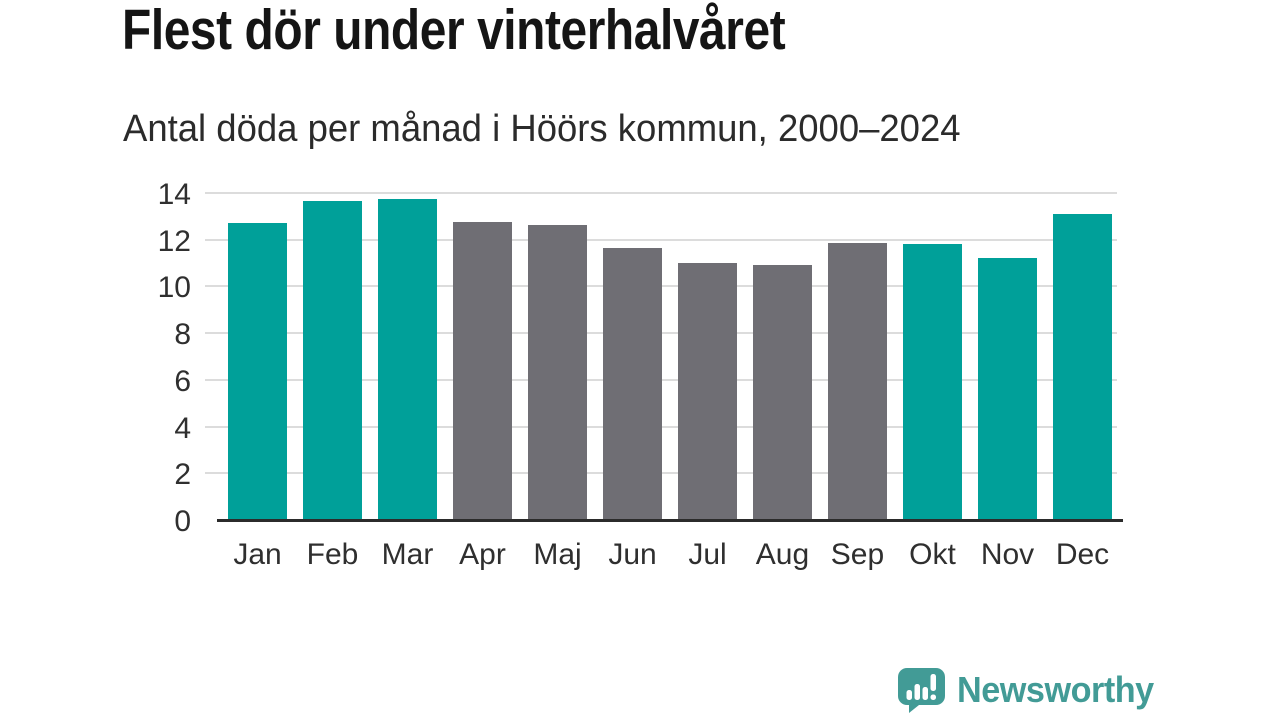 Image resolution: width=1280 pixels, height=720 pixels. What do you see at coordinates (1007, 389) in the screenshot?
I see `bar-nov` at bounding box center [1007, 389].